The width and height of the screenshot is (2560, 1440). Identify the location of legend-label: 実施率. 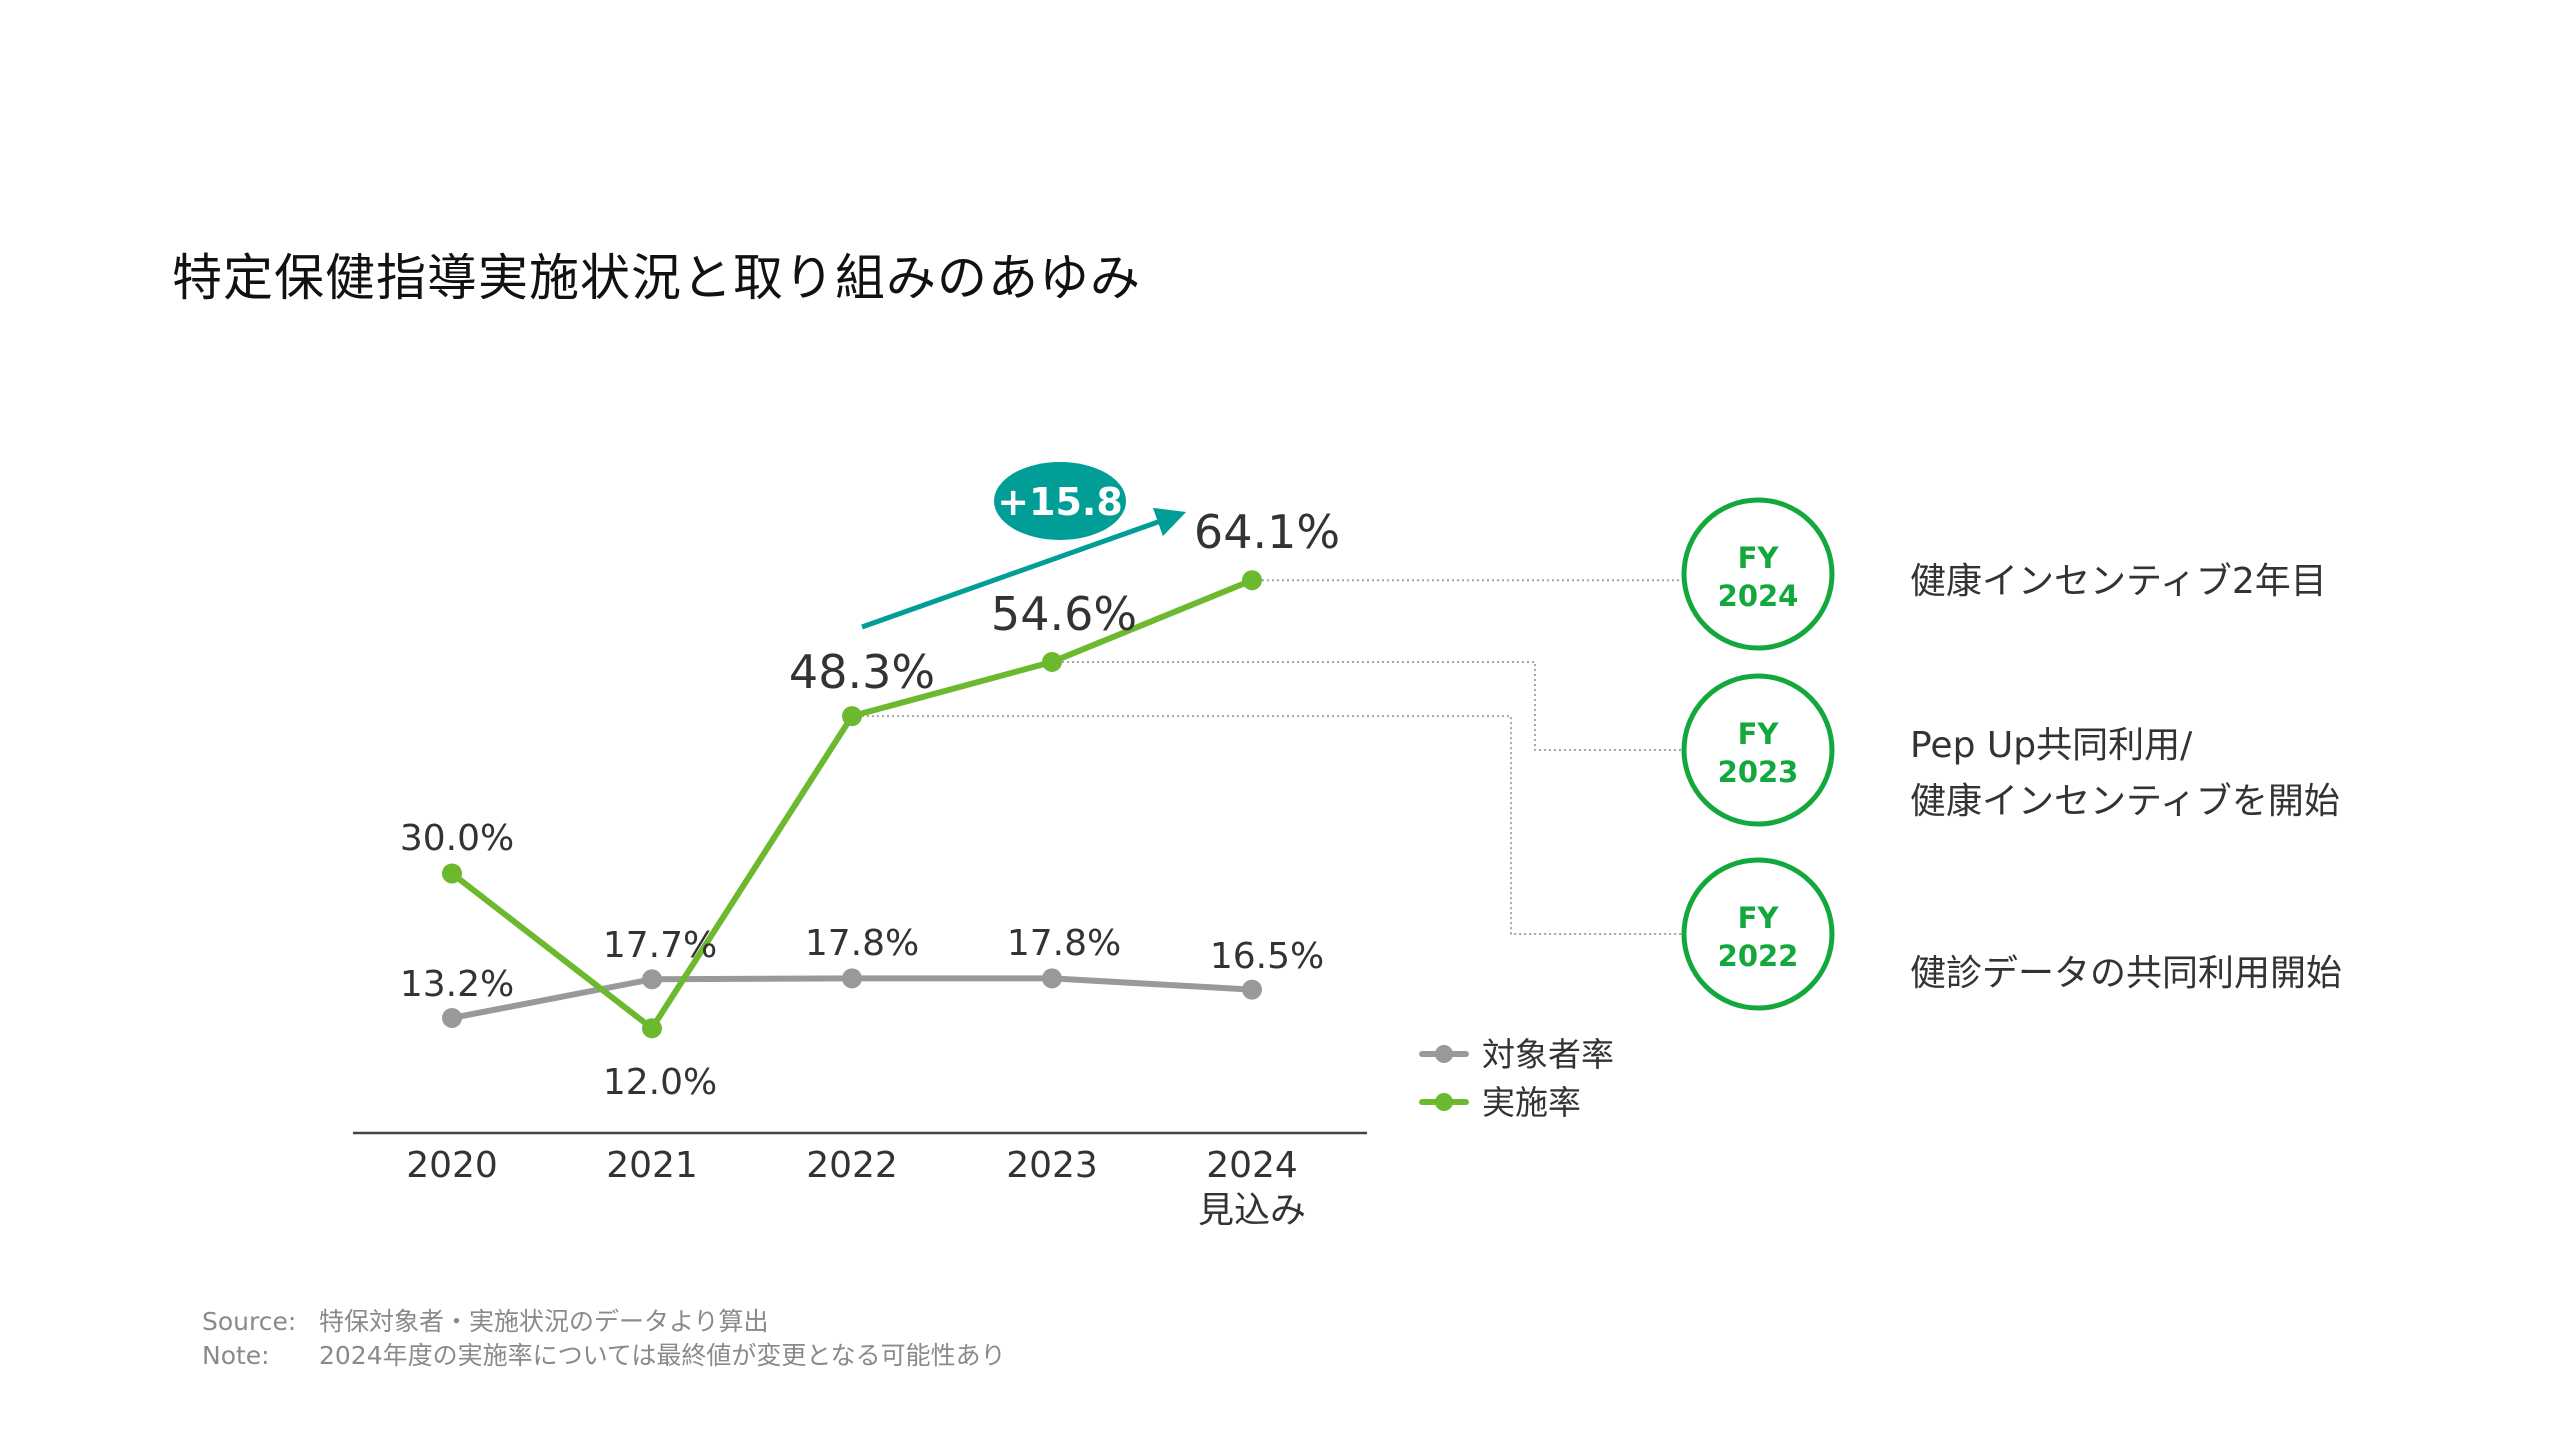
(1531, 1102).